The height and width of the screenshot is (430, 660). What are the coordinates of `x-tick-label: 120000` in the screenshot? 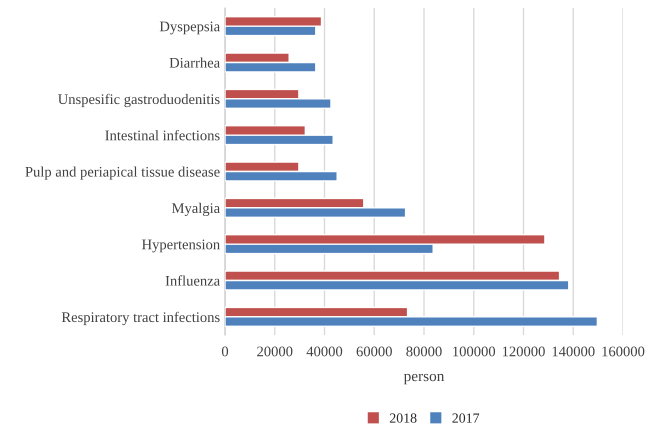 It's located at (523, 351).